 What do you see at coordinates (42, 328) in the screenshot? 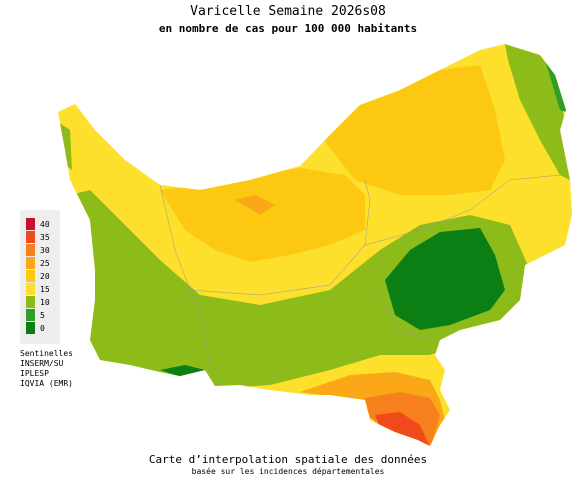
I see `legend-label: 0` at bounding box center [42, 328].